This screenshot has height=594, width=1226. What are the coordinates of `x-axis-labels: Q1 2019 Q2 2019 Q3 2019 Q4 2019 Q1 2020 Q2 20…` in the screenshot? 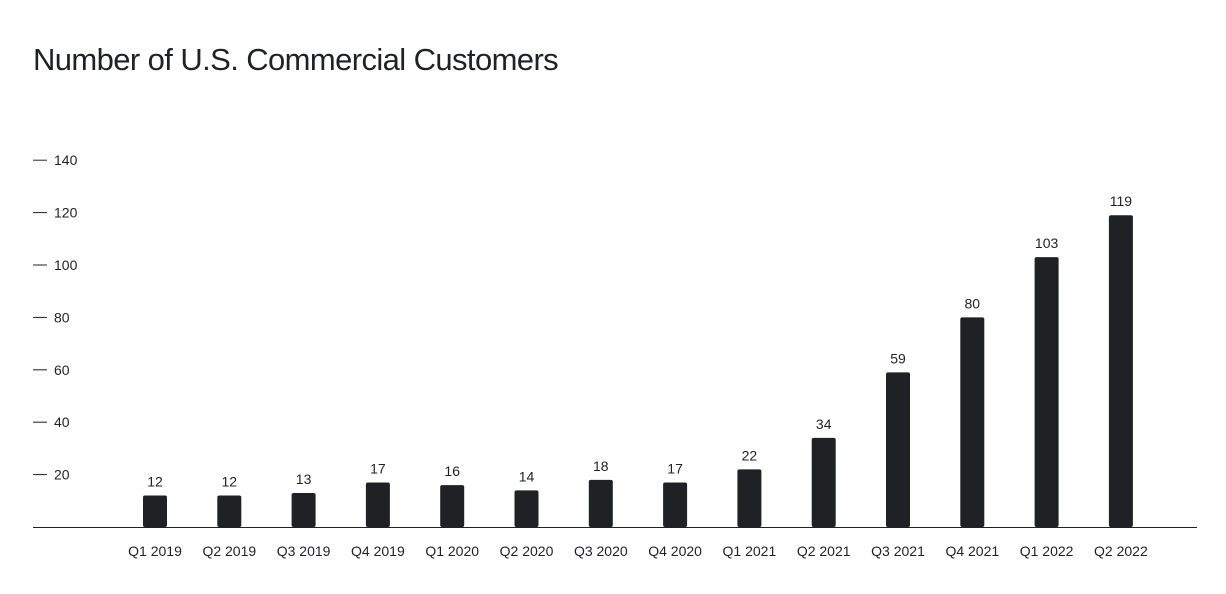 It's located at (638, 551).